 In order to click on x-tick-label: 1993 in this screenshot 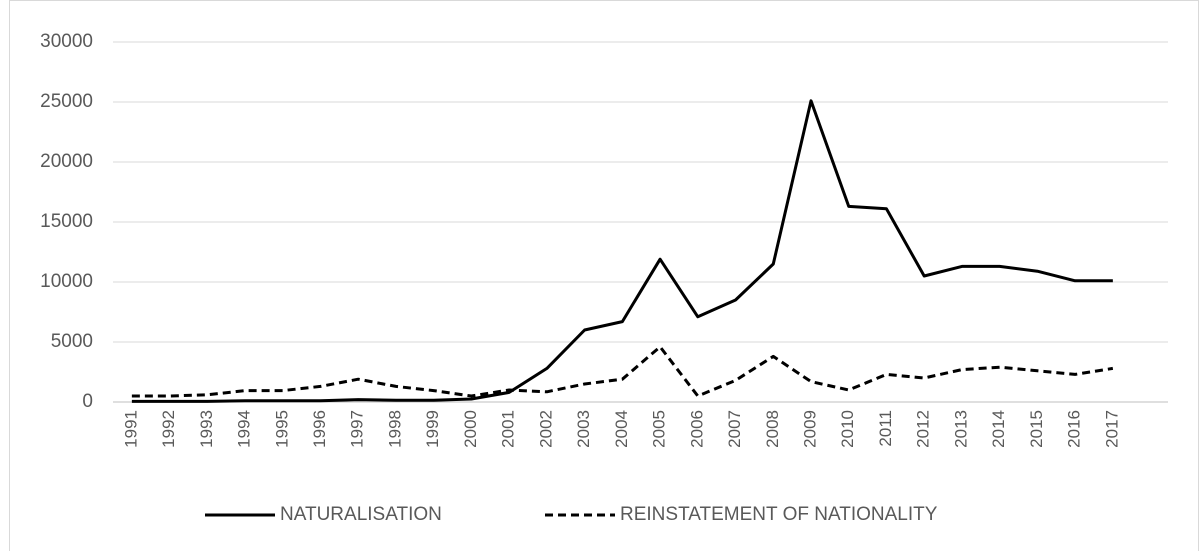, I will do `click(206, 429)`.